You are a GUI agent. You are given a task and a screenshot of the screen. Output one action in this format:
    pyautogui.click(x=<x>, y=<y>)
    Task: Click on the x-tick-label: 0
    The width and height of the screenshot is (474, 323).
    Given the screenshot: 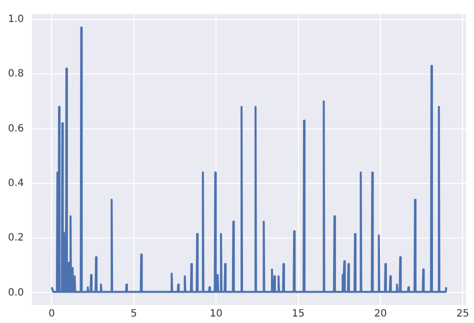 What is the action you would take?
    pyautogui.click(x=51, y=314)
    